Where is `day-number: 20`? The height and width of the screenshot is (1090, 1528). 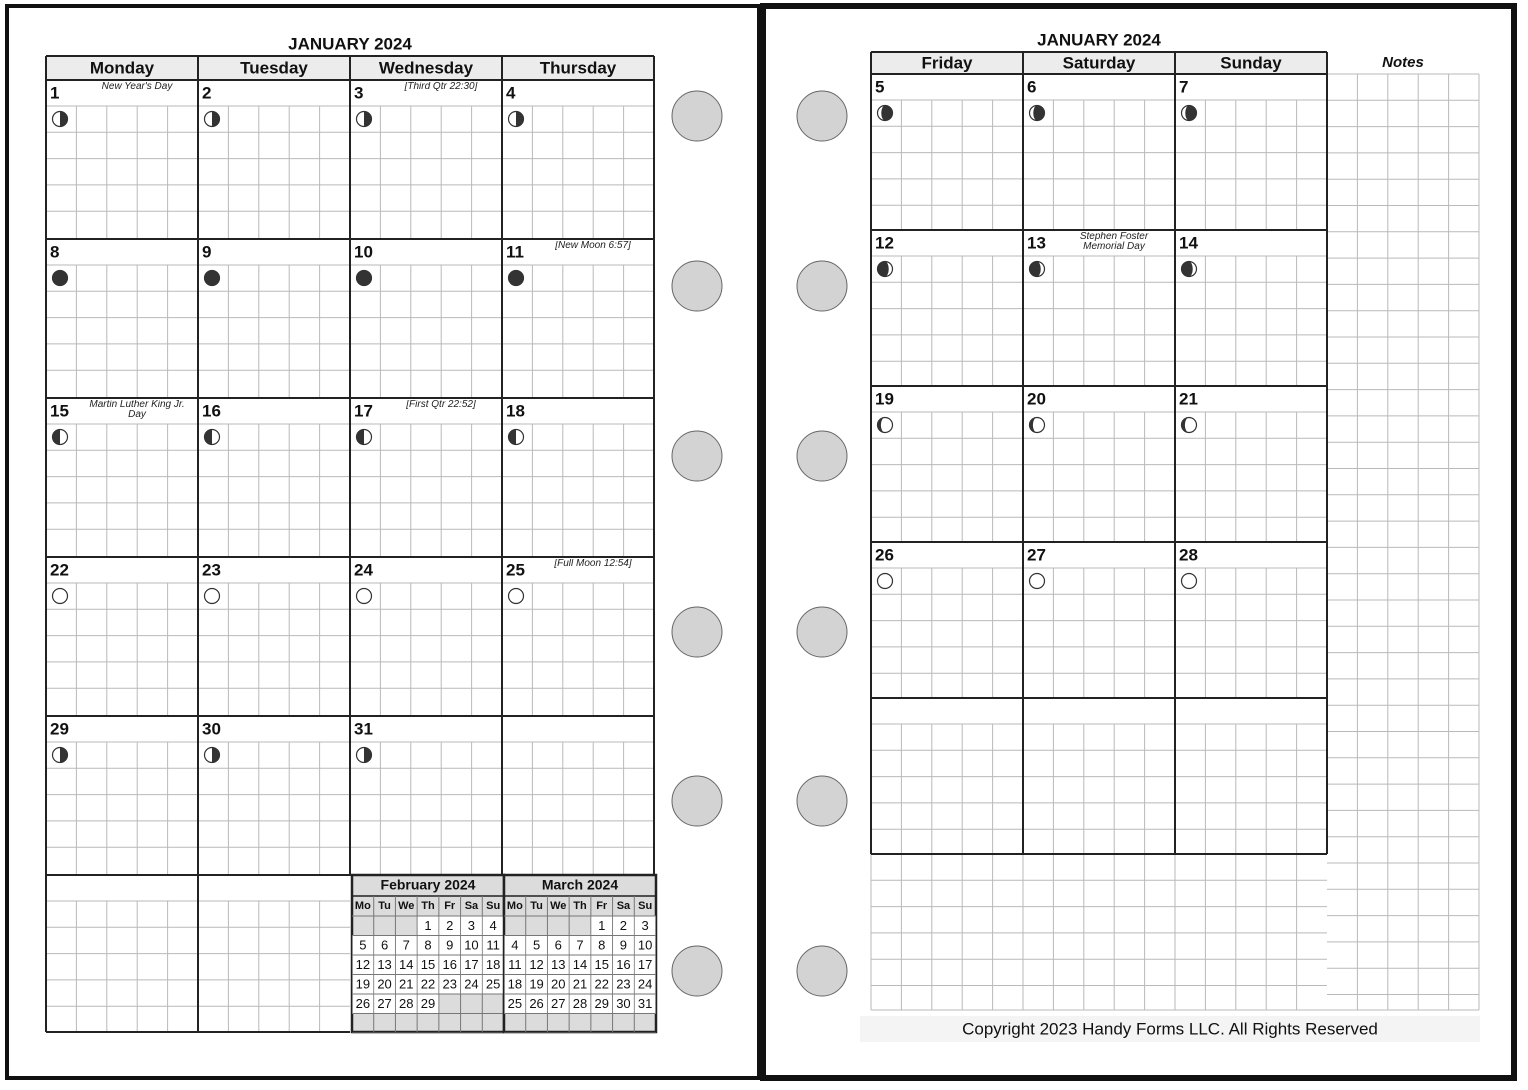
day-number: 20 is located at coordinates (1036, 398).